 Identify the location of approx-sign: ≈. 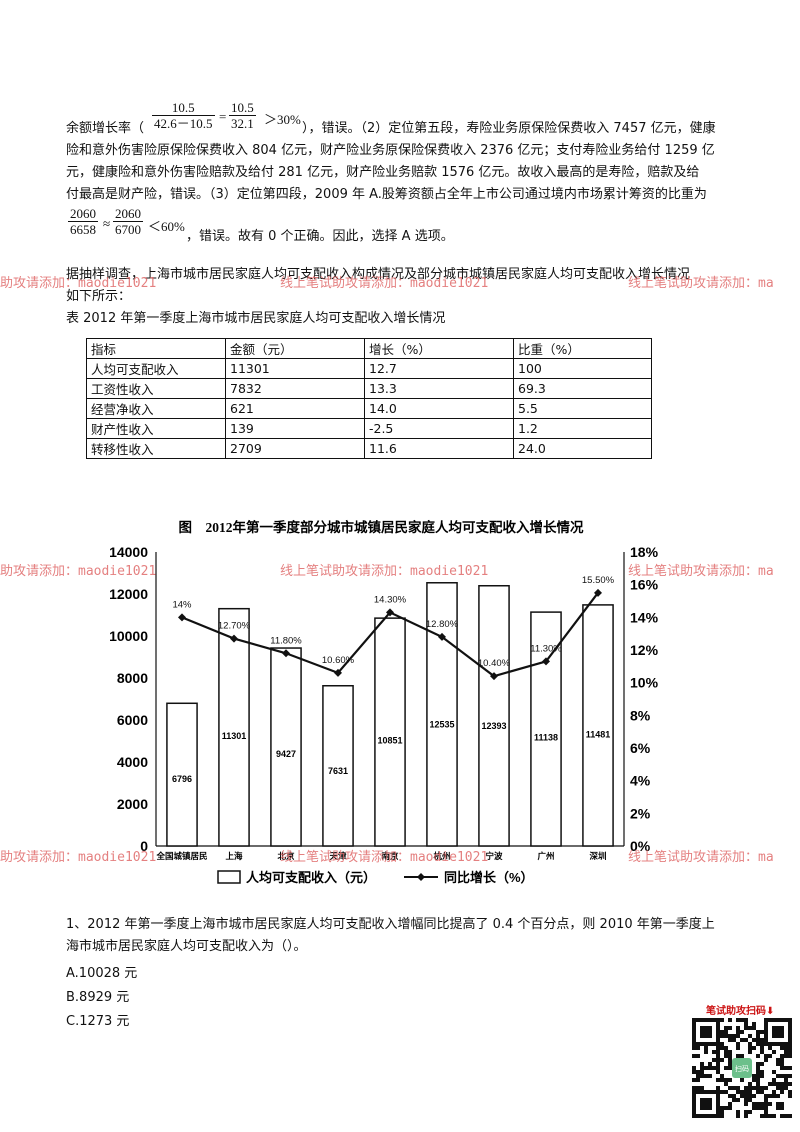
(107, 223).